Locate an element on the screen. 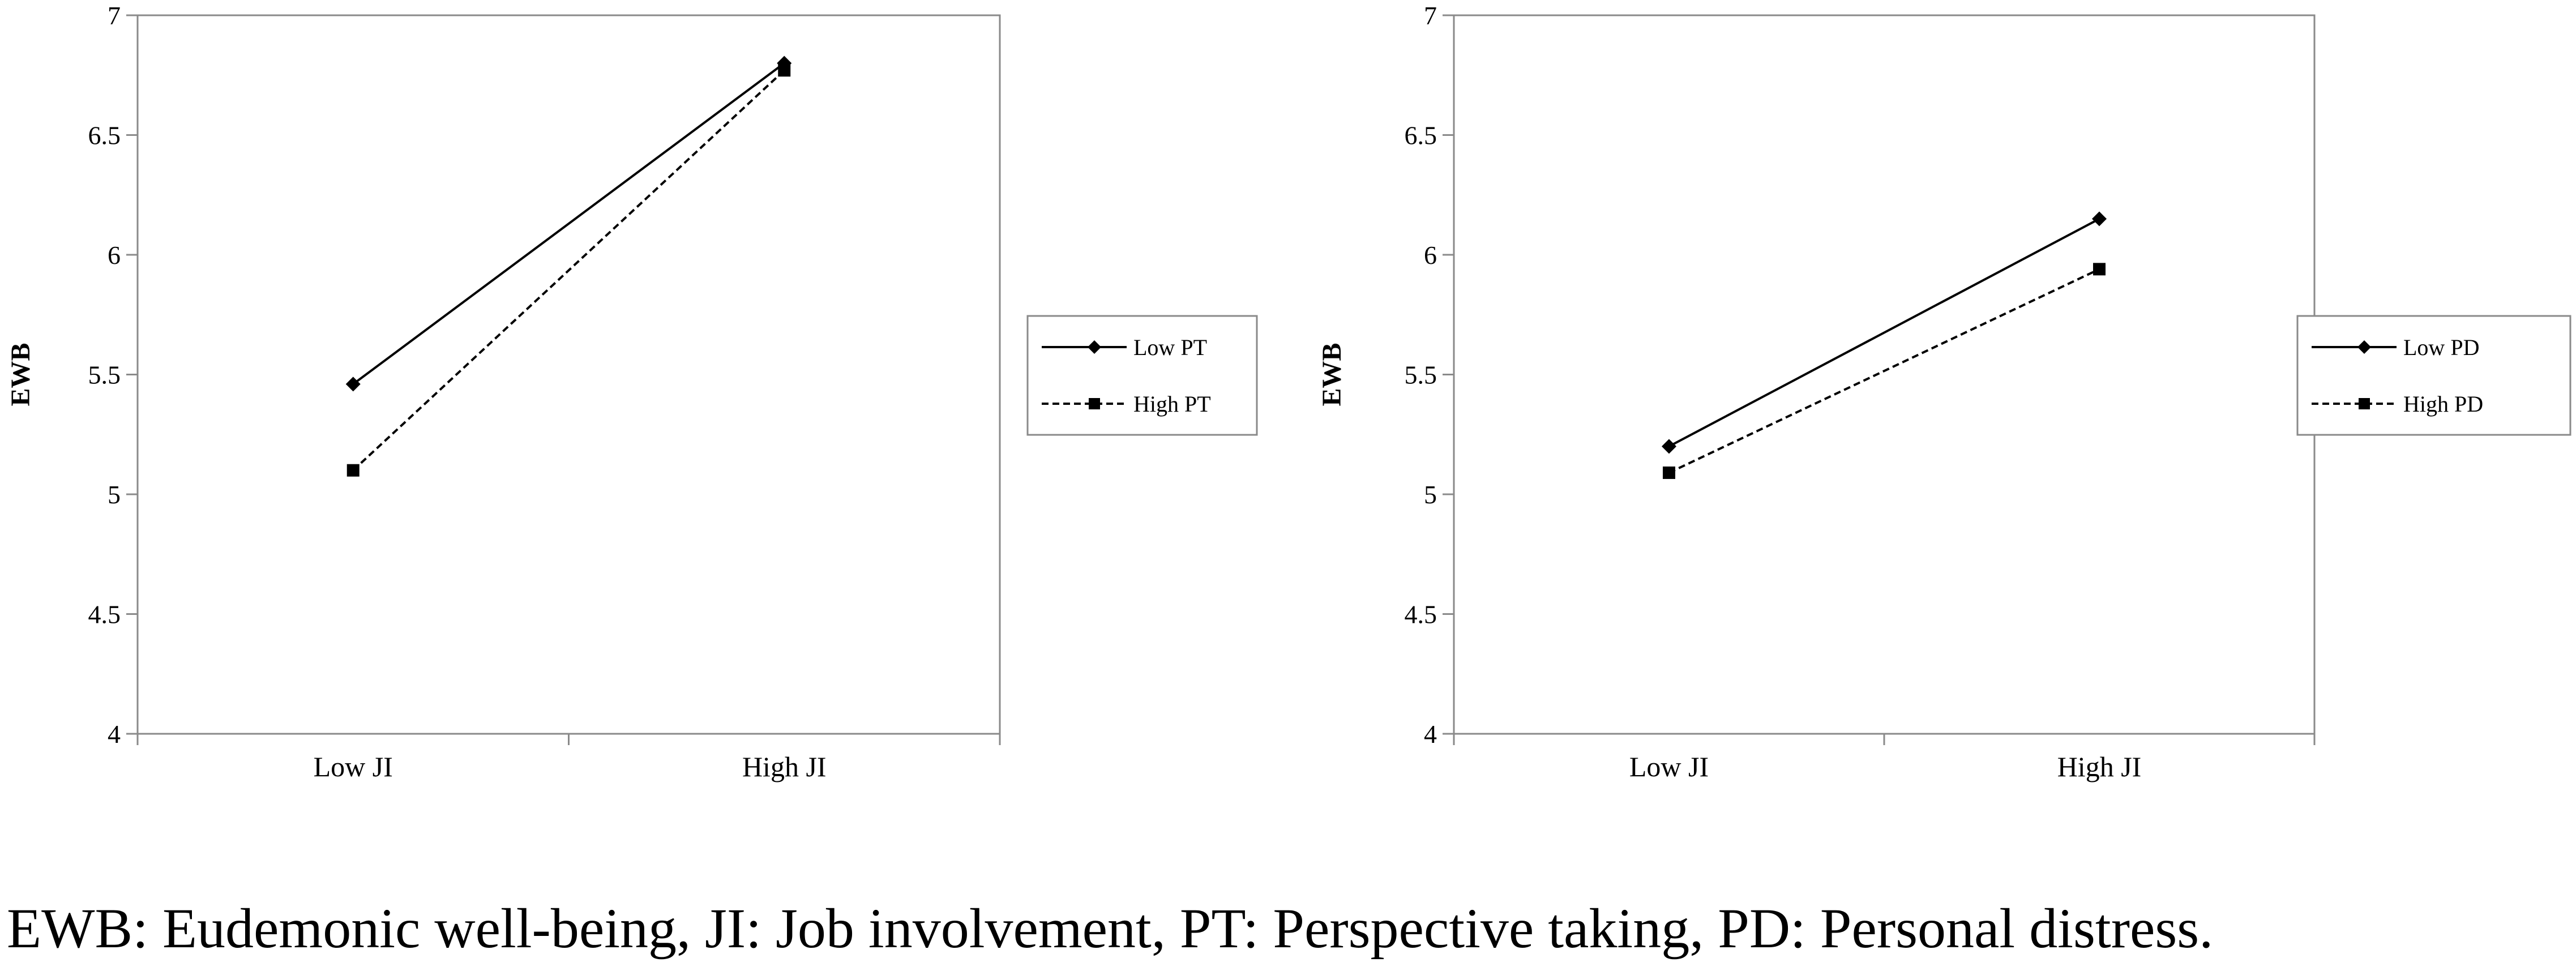  legend: Low PT High PT is located at coordinates (1142, 375).